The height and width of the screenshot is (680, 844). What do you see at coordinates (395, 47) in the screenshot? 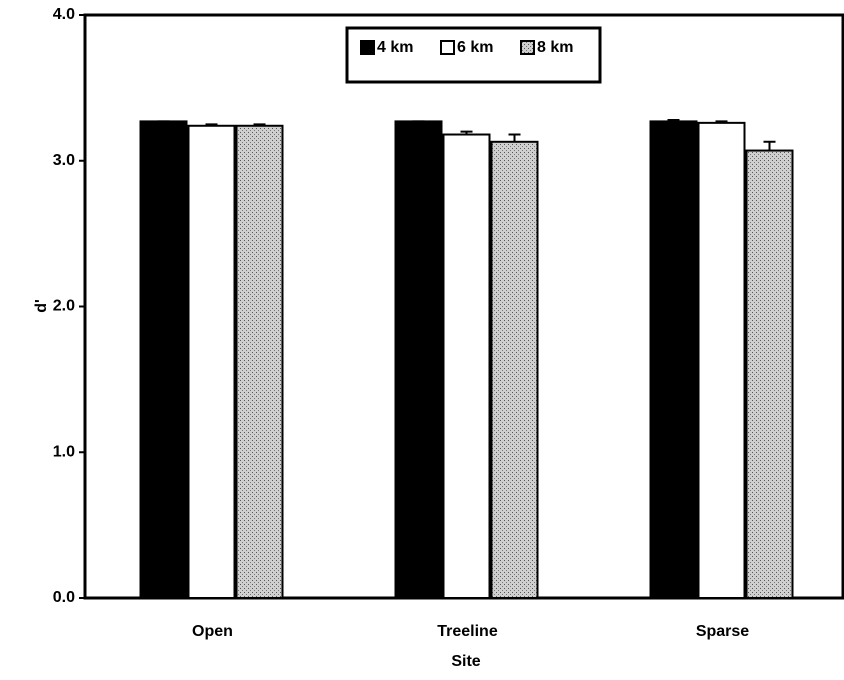
I see `legend-label: 4 km` at bounding box center [395, 47].